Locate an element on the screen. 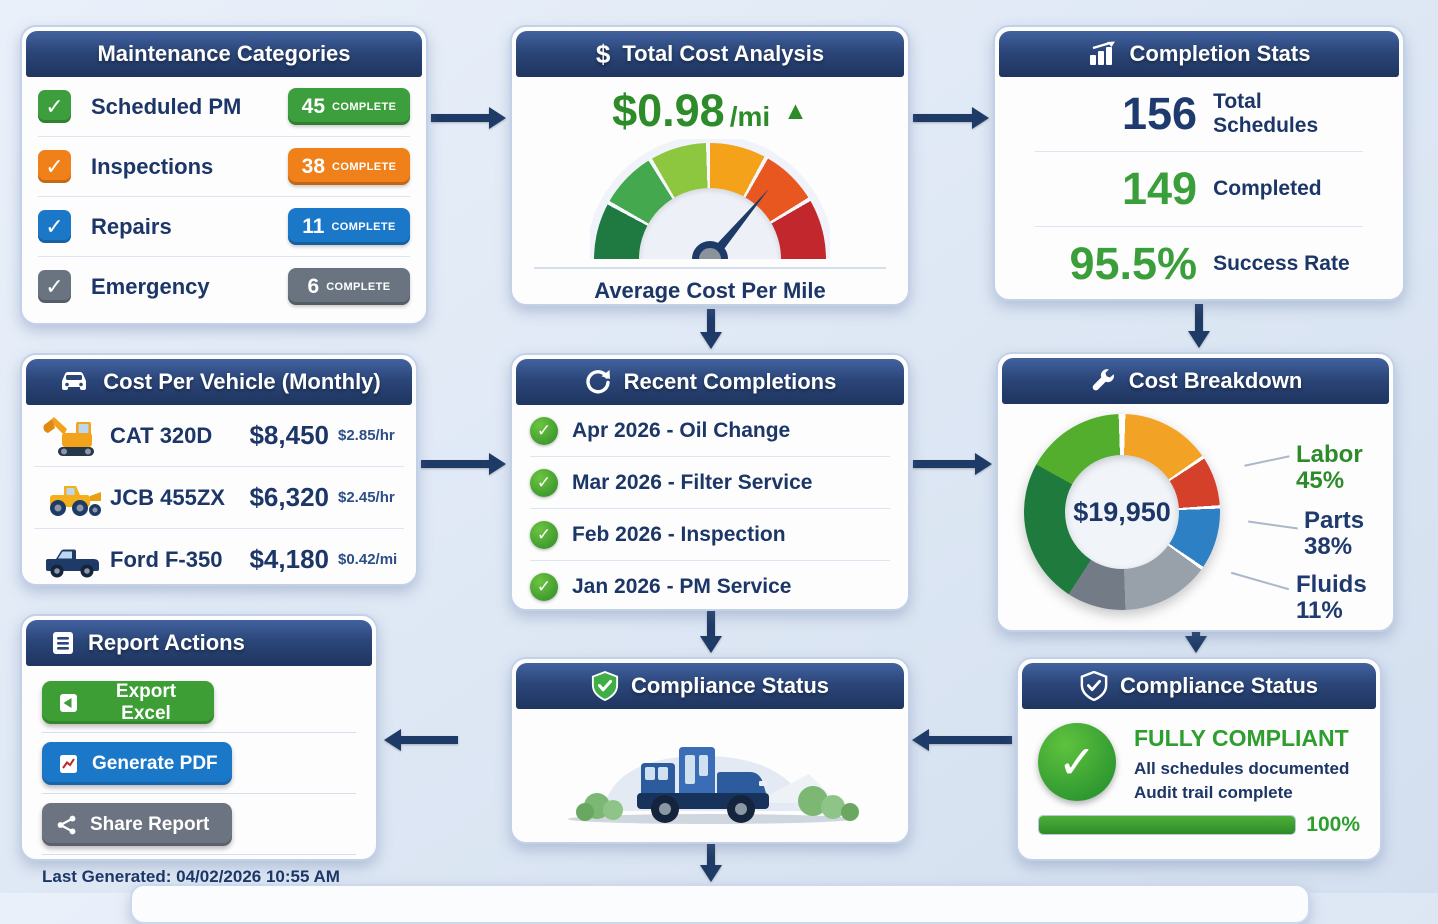 This screenshot has width=1438, height=924. last-generated-text: Last Generated: 04/02/2026 10:55 AM is located at coordinates (191, 876).